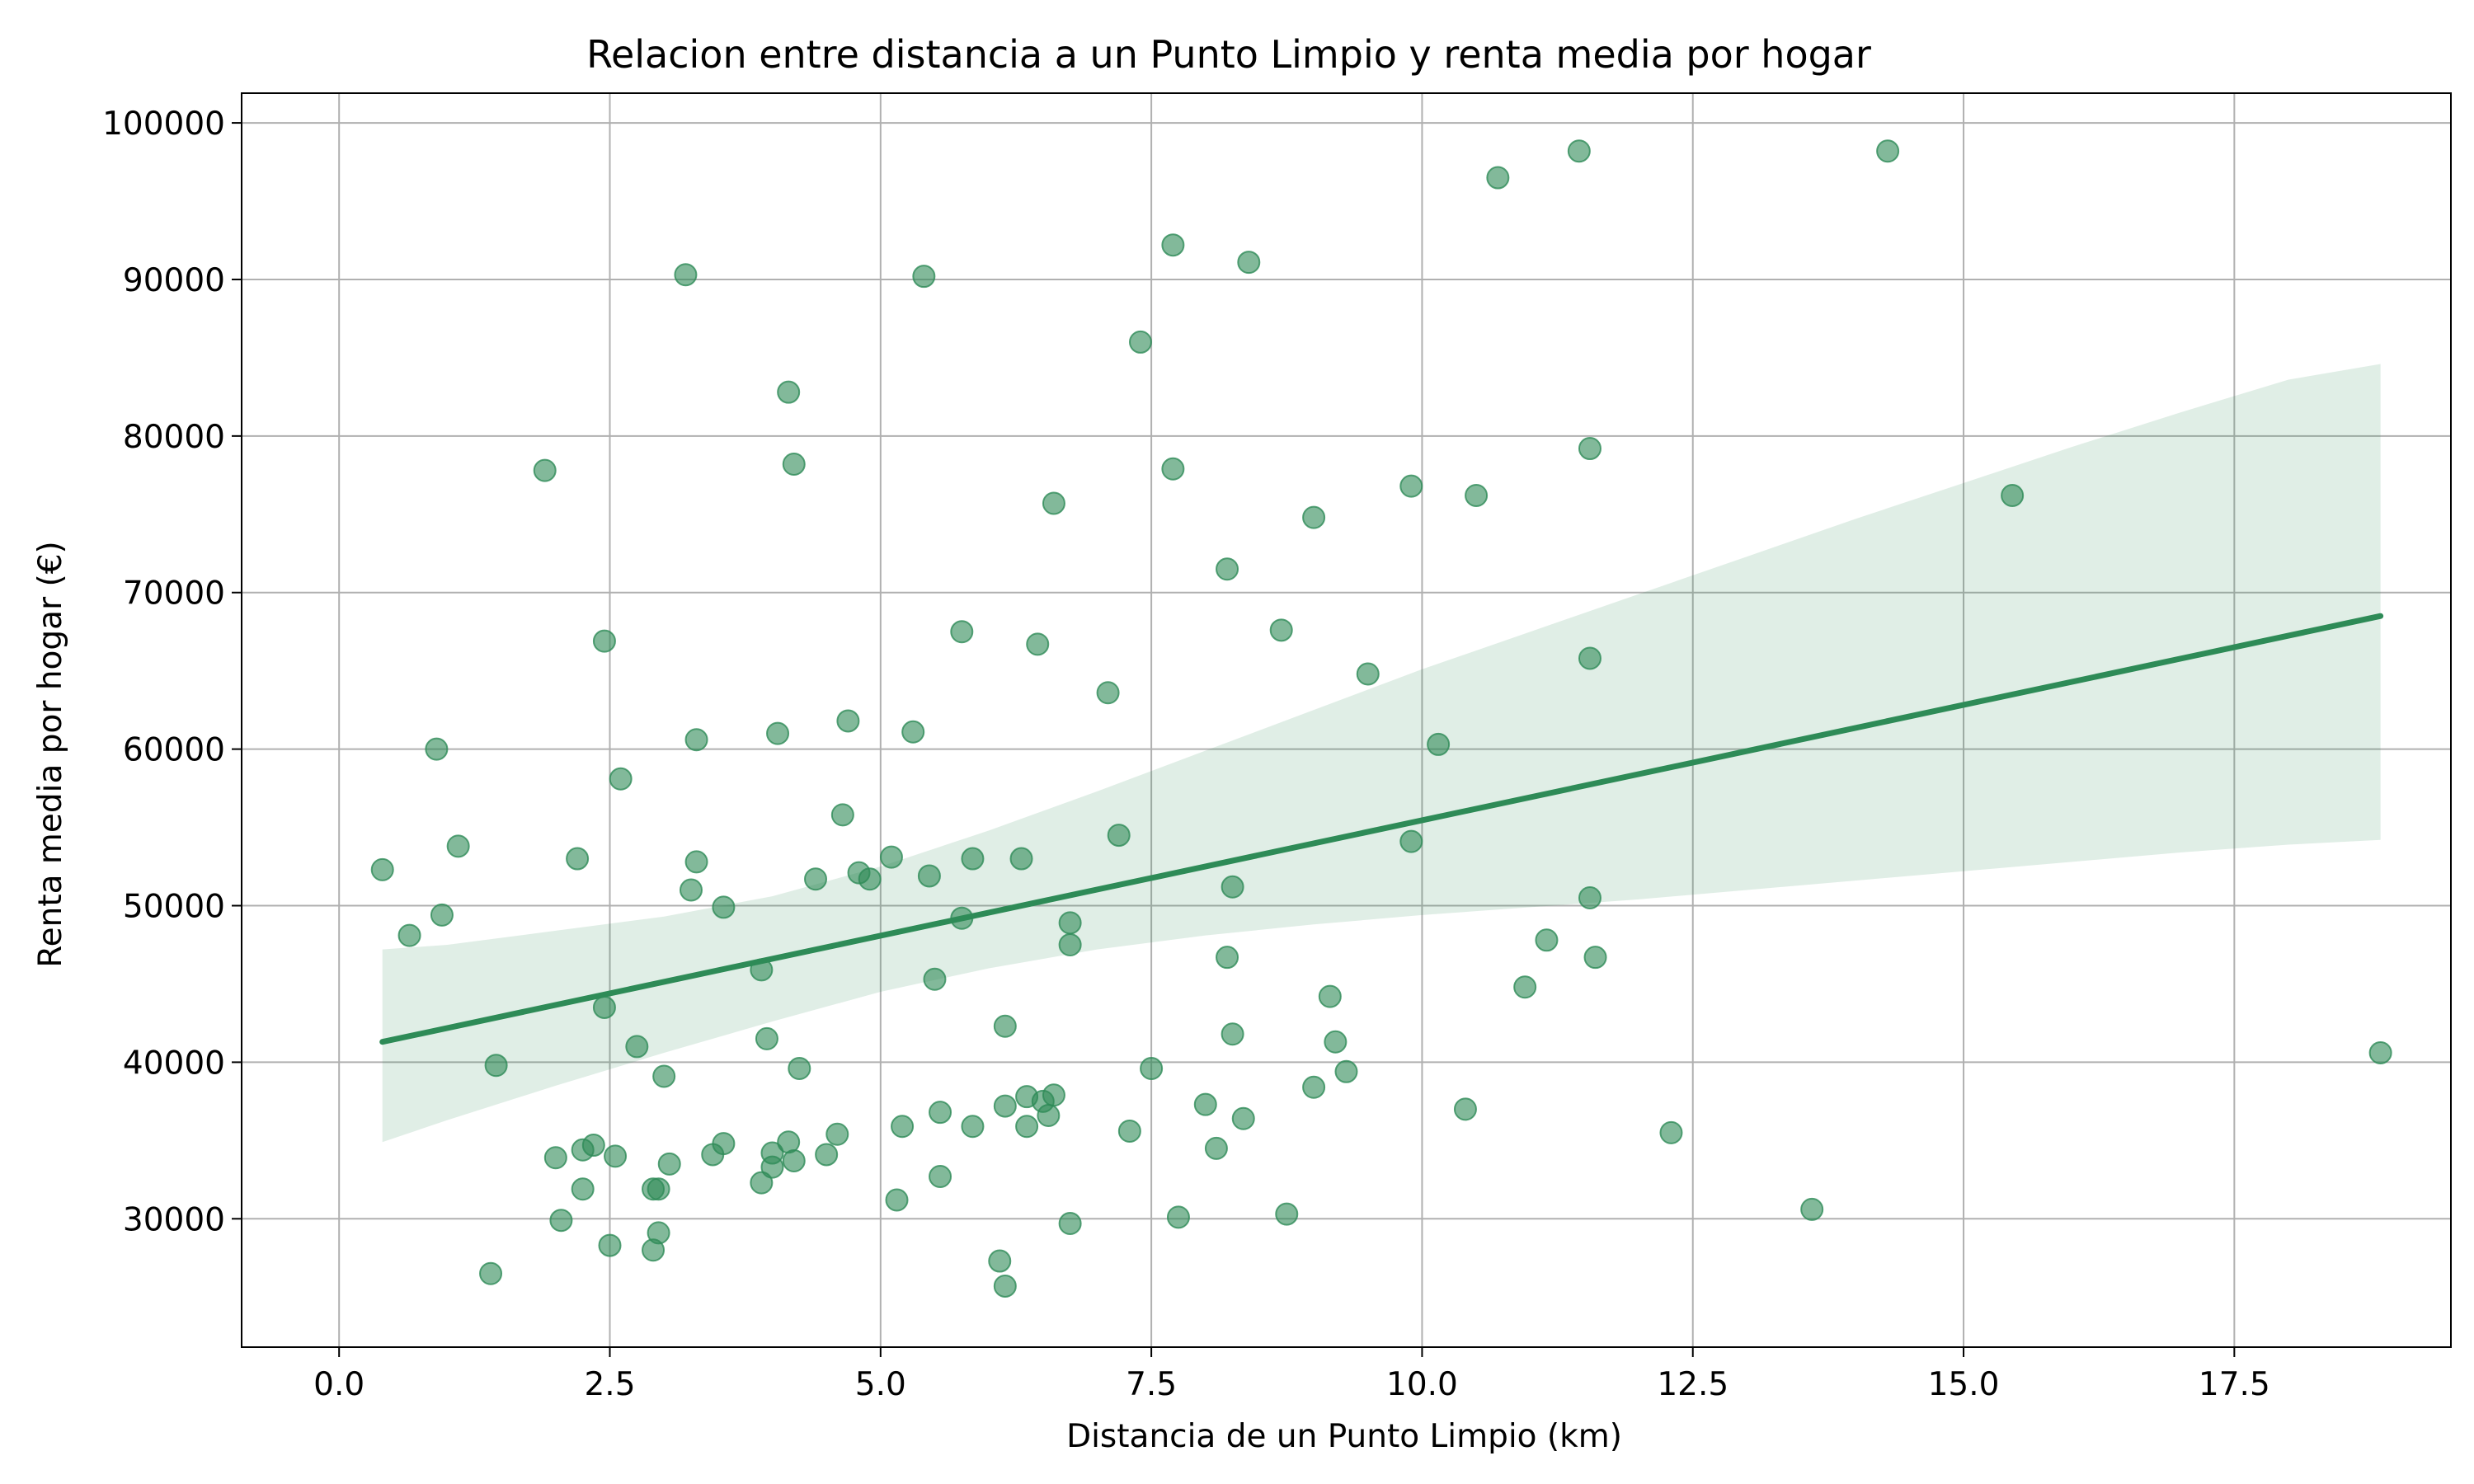 Image resolution: width=2474 pixels, height=1484 pixels. I want to click on x-tick-label: 15.0, so click(1964, 1384).